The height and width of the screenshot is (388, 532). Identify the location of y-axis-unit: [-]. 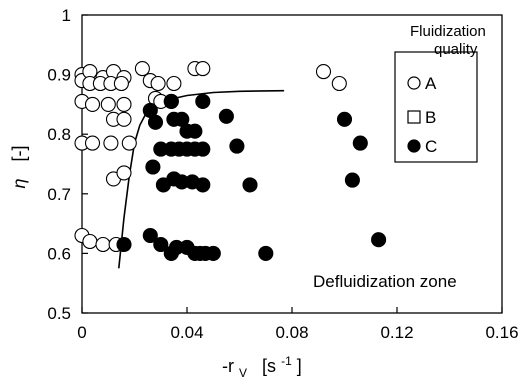
(19, 153).